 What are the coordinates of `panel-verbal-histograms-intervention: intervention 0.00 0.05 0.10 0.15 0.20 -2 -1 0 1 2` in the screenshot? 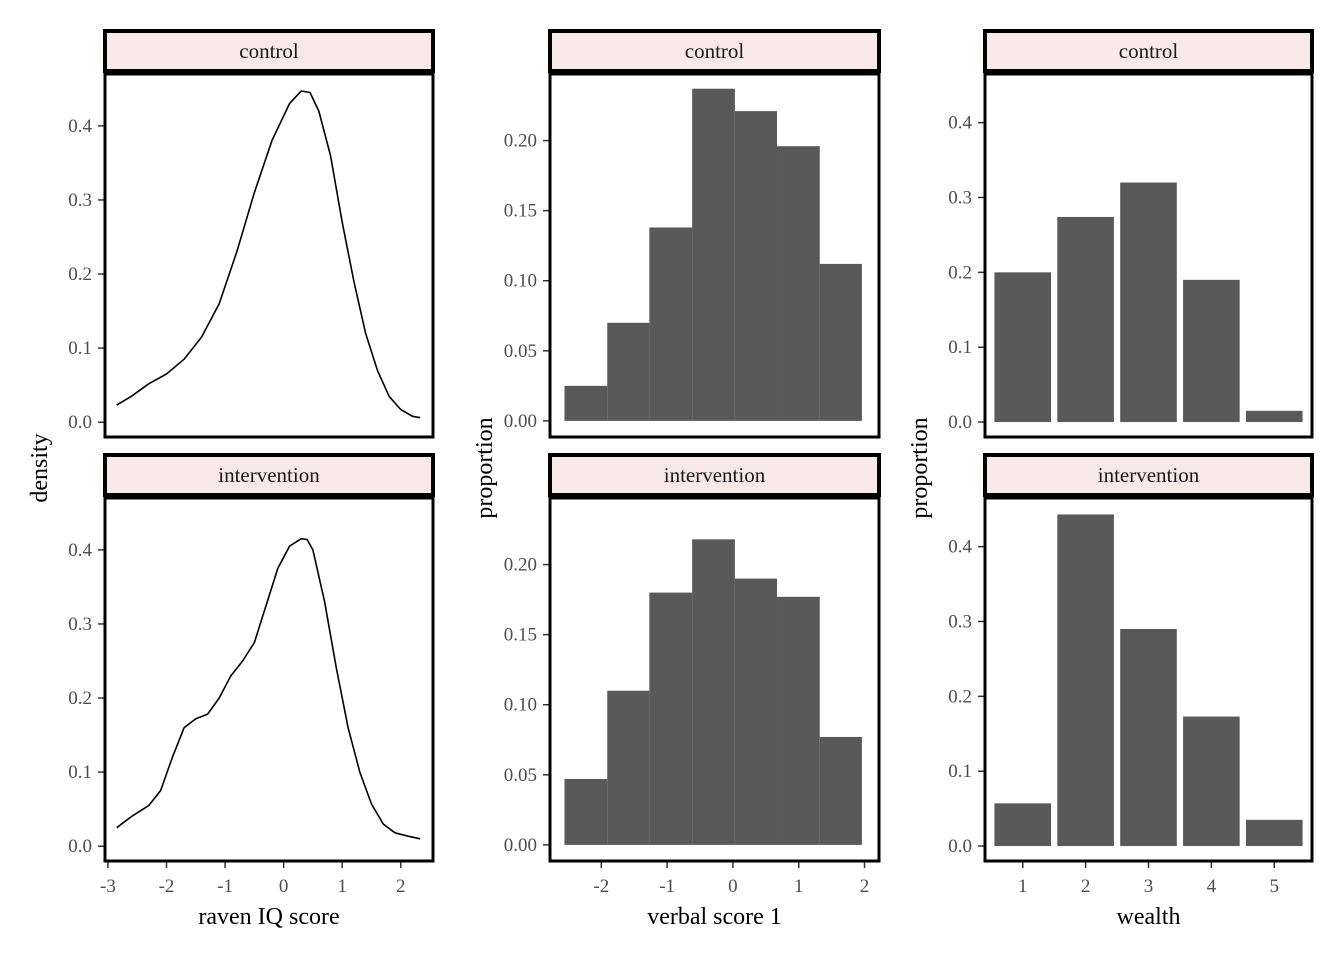 It's located at (692, 675).